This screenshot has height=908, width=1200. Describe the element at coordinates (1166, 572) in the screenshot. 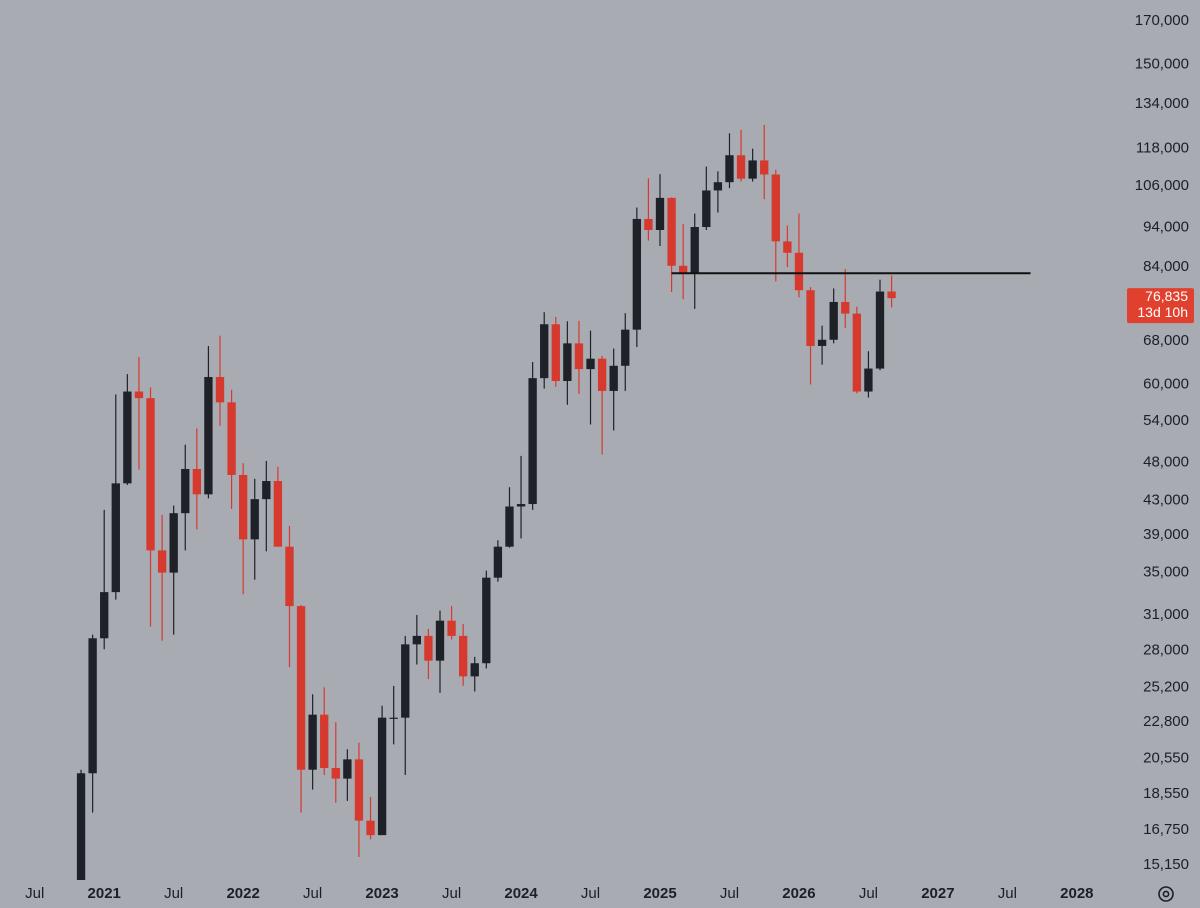

I see `y-tick-label: 35,000` at that location.